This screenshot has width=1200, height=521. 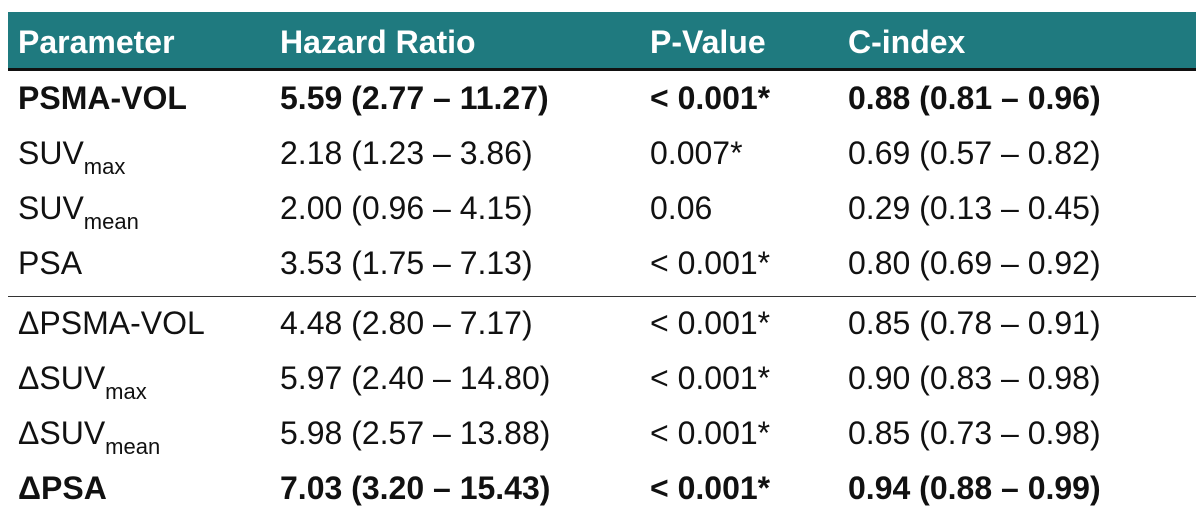 I want to click on hazard-ratio-cell: 4.48 (2.80 – 7.17), so click(x=406, y=323).